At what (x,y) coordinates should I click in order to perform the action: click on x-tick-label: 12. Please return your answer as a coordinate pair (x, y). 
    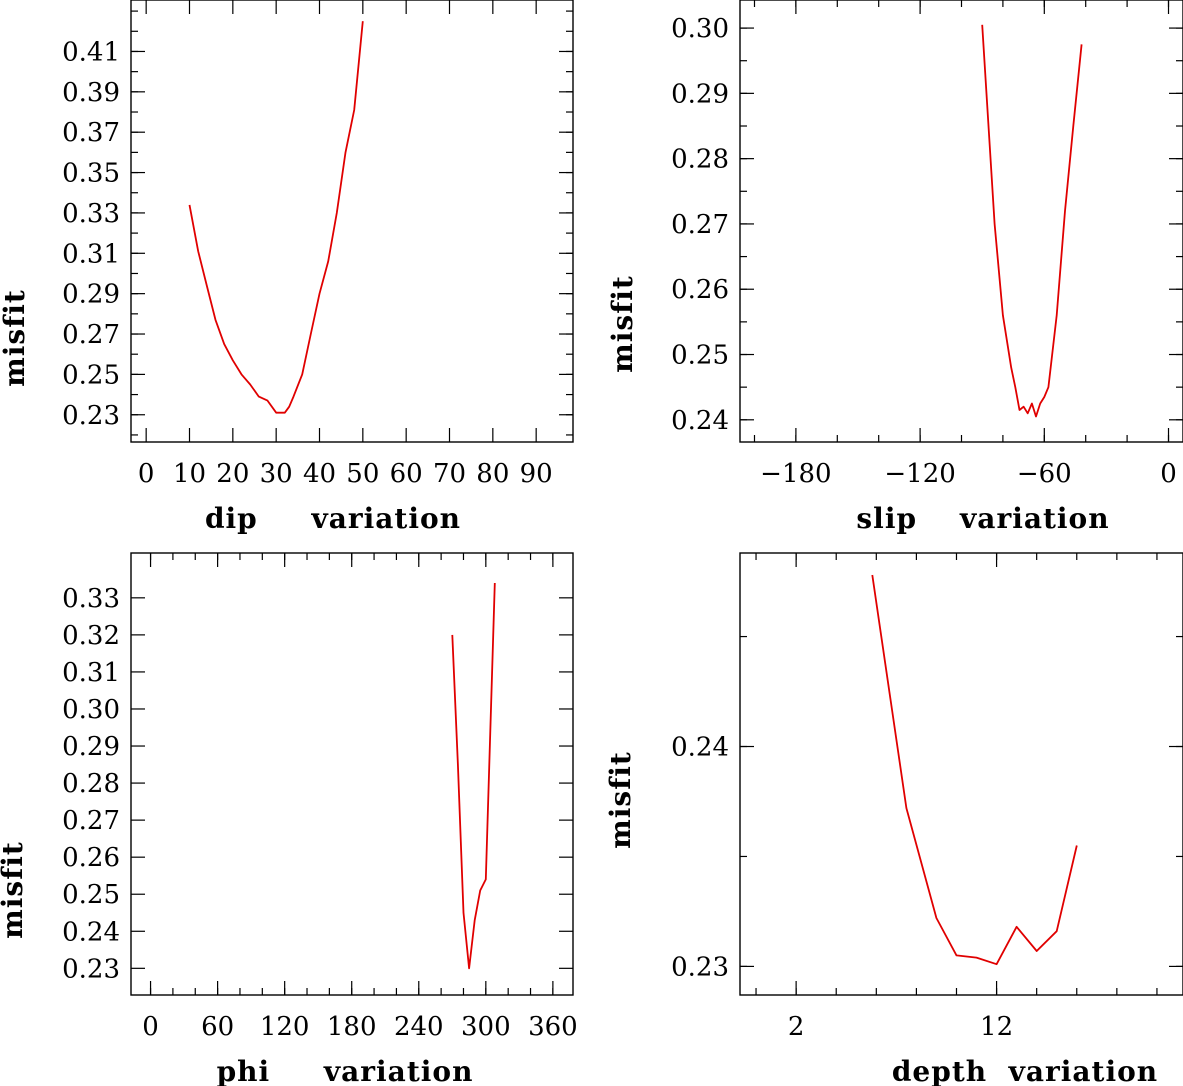
    Looking at the image, I should click on (996, 1027).